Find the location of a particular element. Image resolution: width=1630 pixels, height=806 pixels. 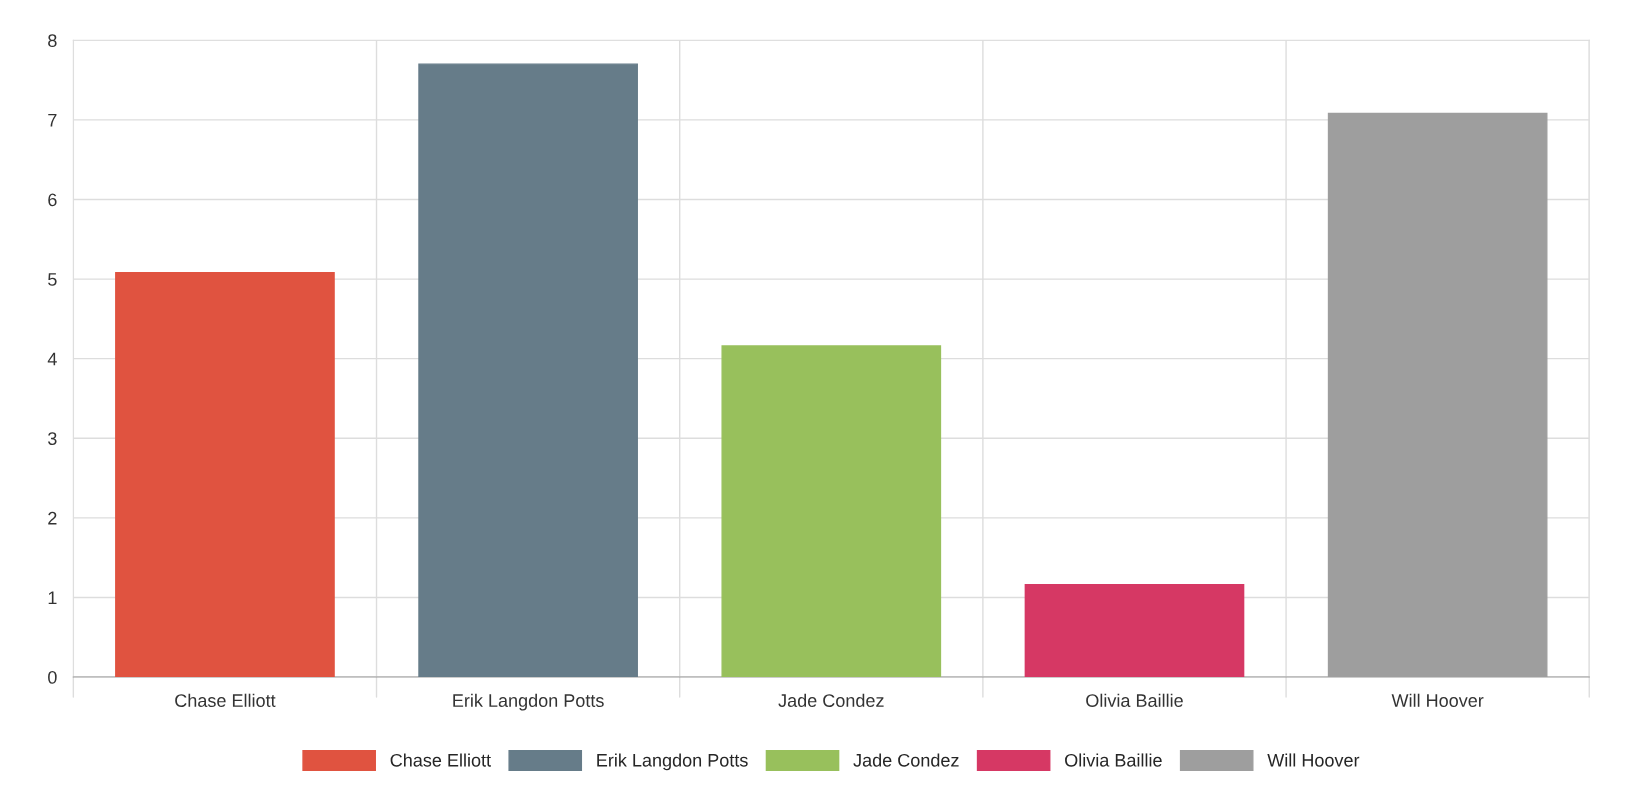

x-tick-label: Olivia Baillie is located at coordinates (1134, 700).